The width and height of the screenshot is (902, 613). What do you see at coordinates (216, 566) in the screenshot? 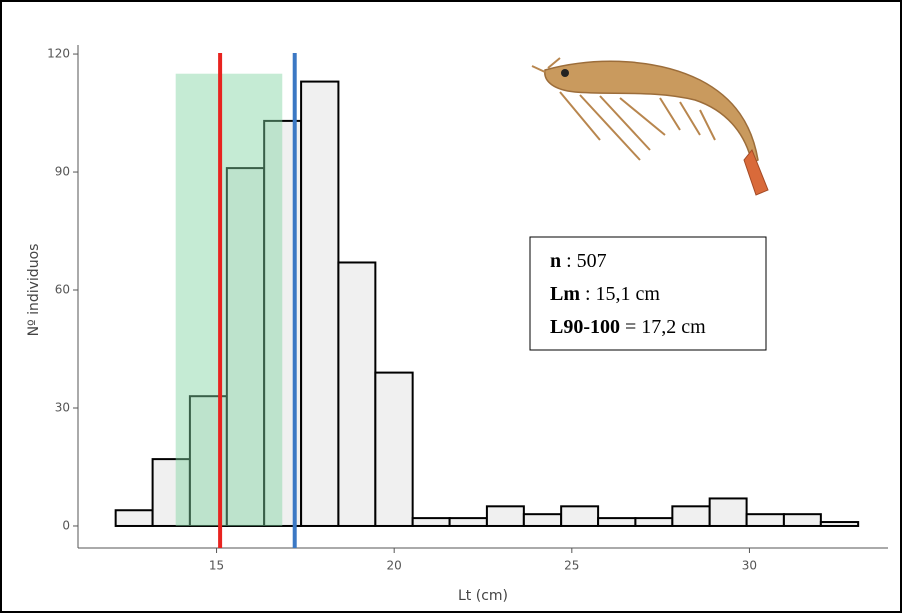
I see `x-tick-label: 15` at bounding box center [216, 566].